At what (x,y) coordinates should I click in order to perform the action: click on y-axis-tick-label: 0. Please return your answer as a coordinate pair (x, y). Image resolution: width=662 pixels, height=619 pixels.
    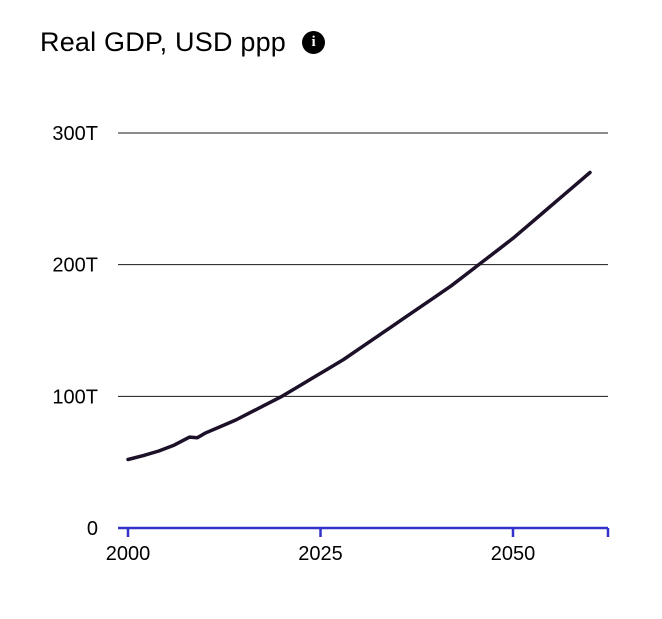
    Looking at the image, I should click on (92, 529).